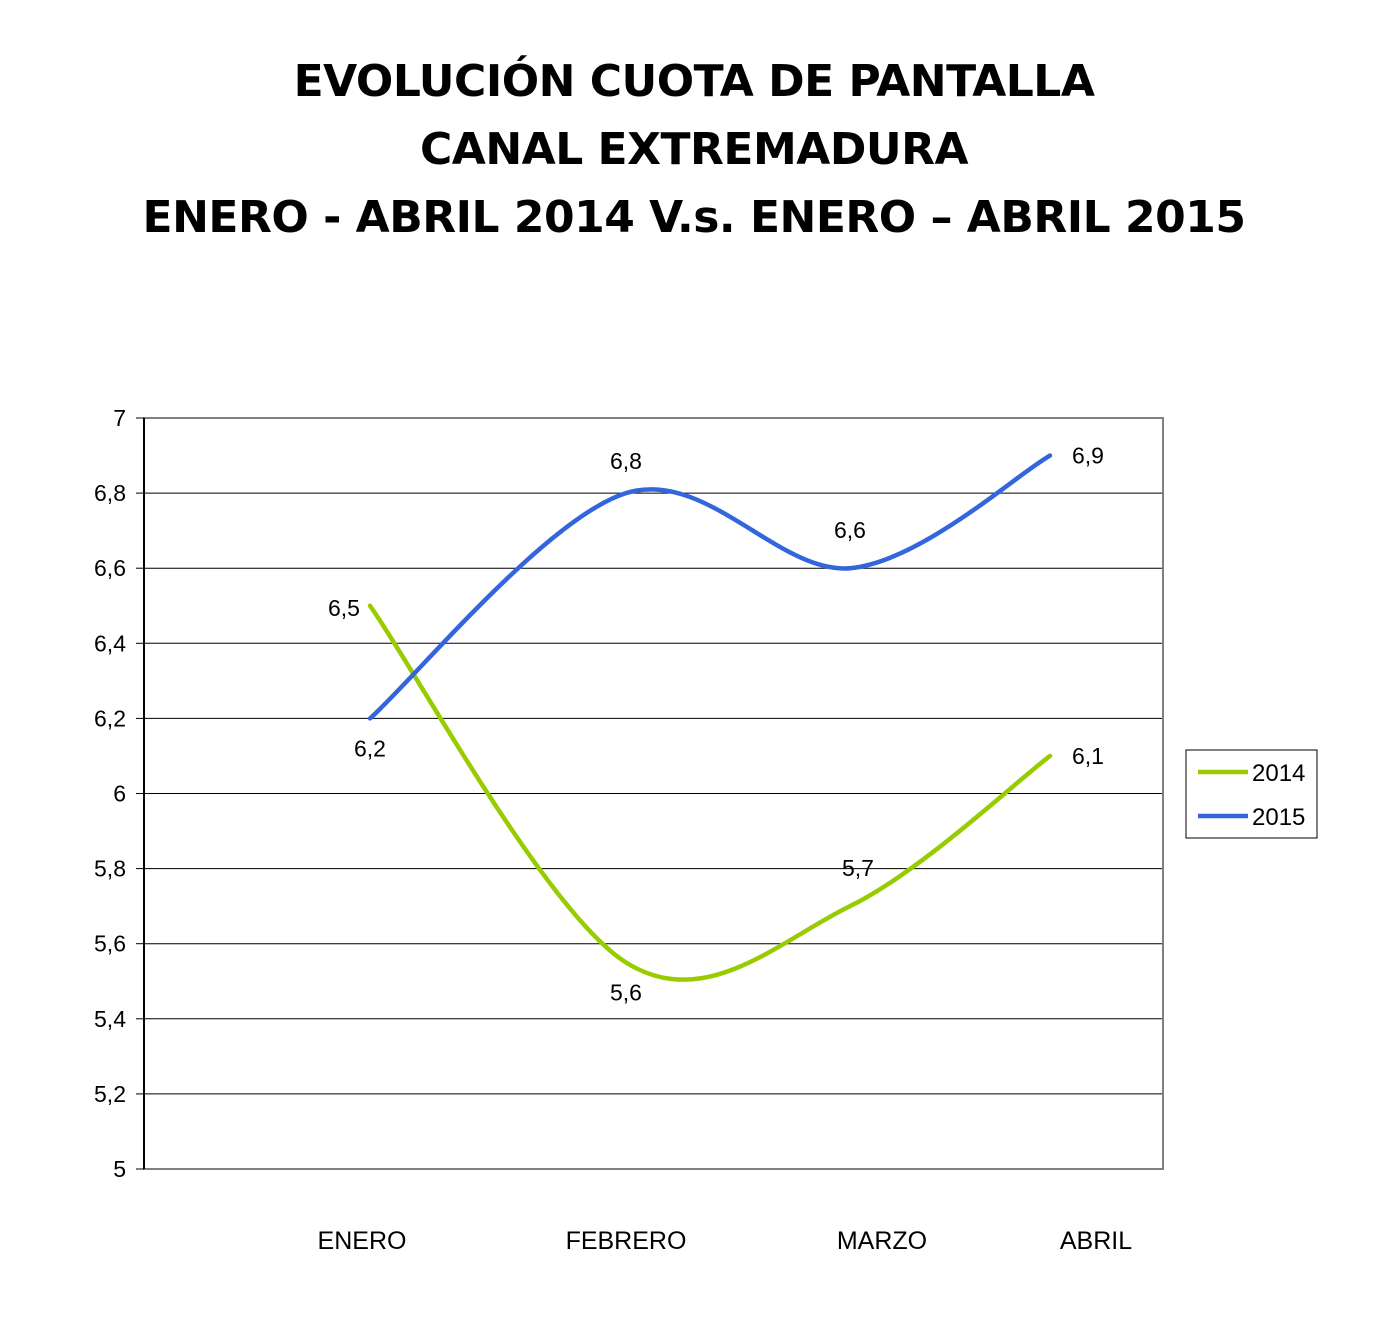  I want to click on y-tick-label: 7, so click(119, 418).